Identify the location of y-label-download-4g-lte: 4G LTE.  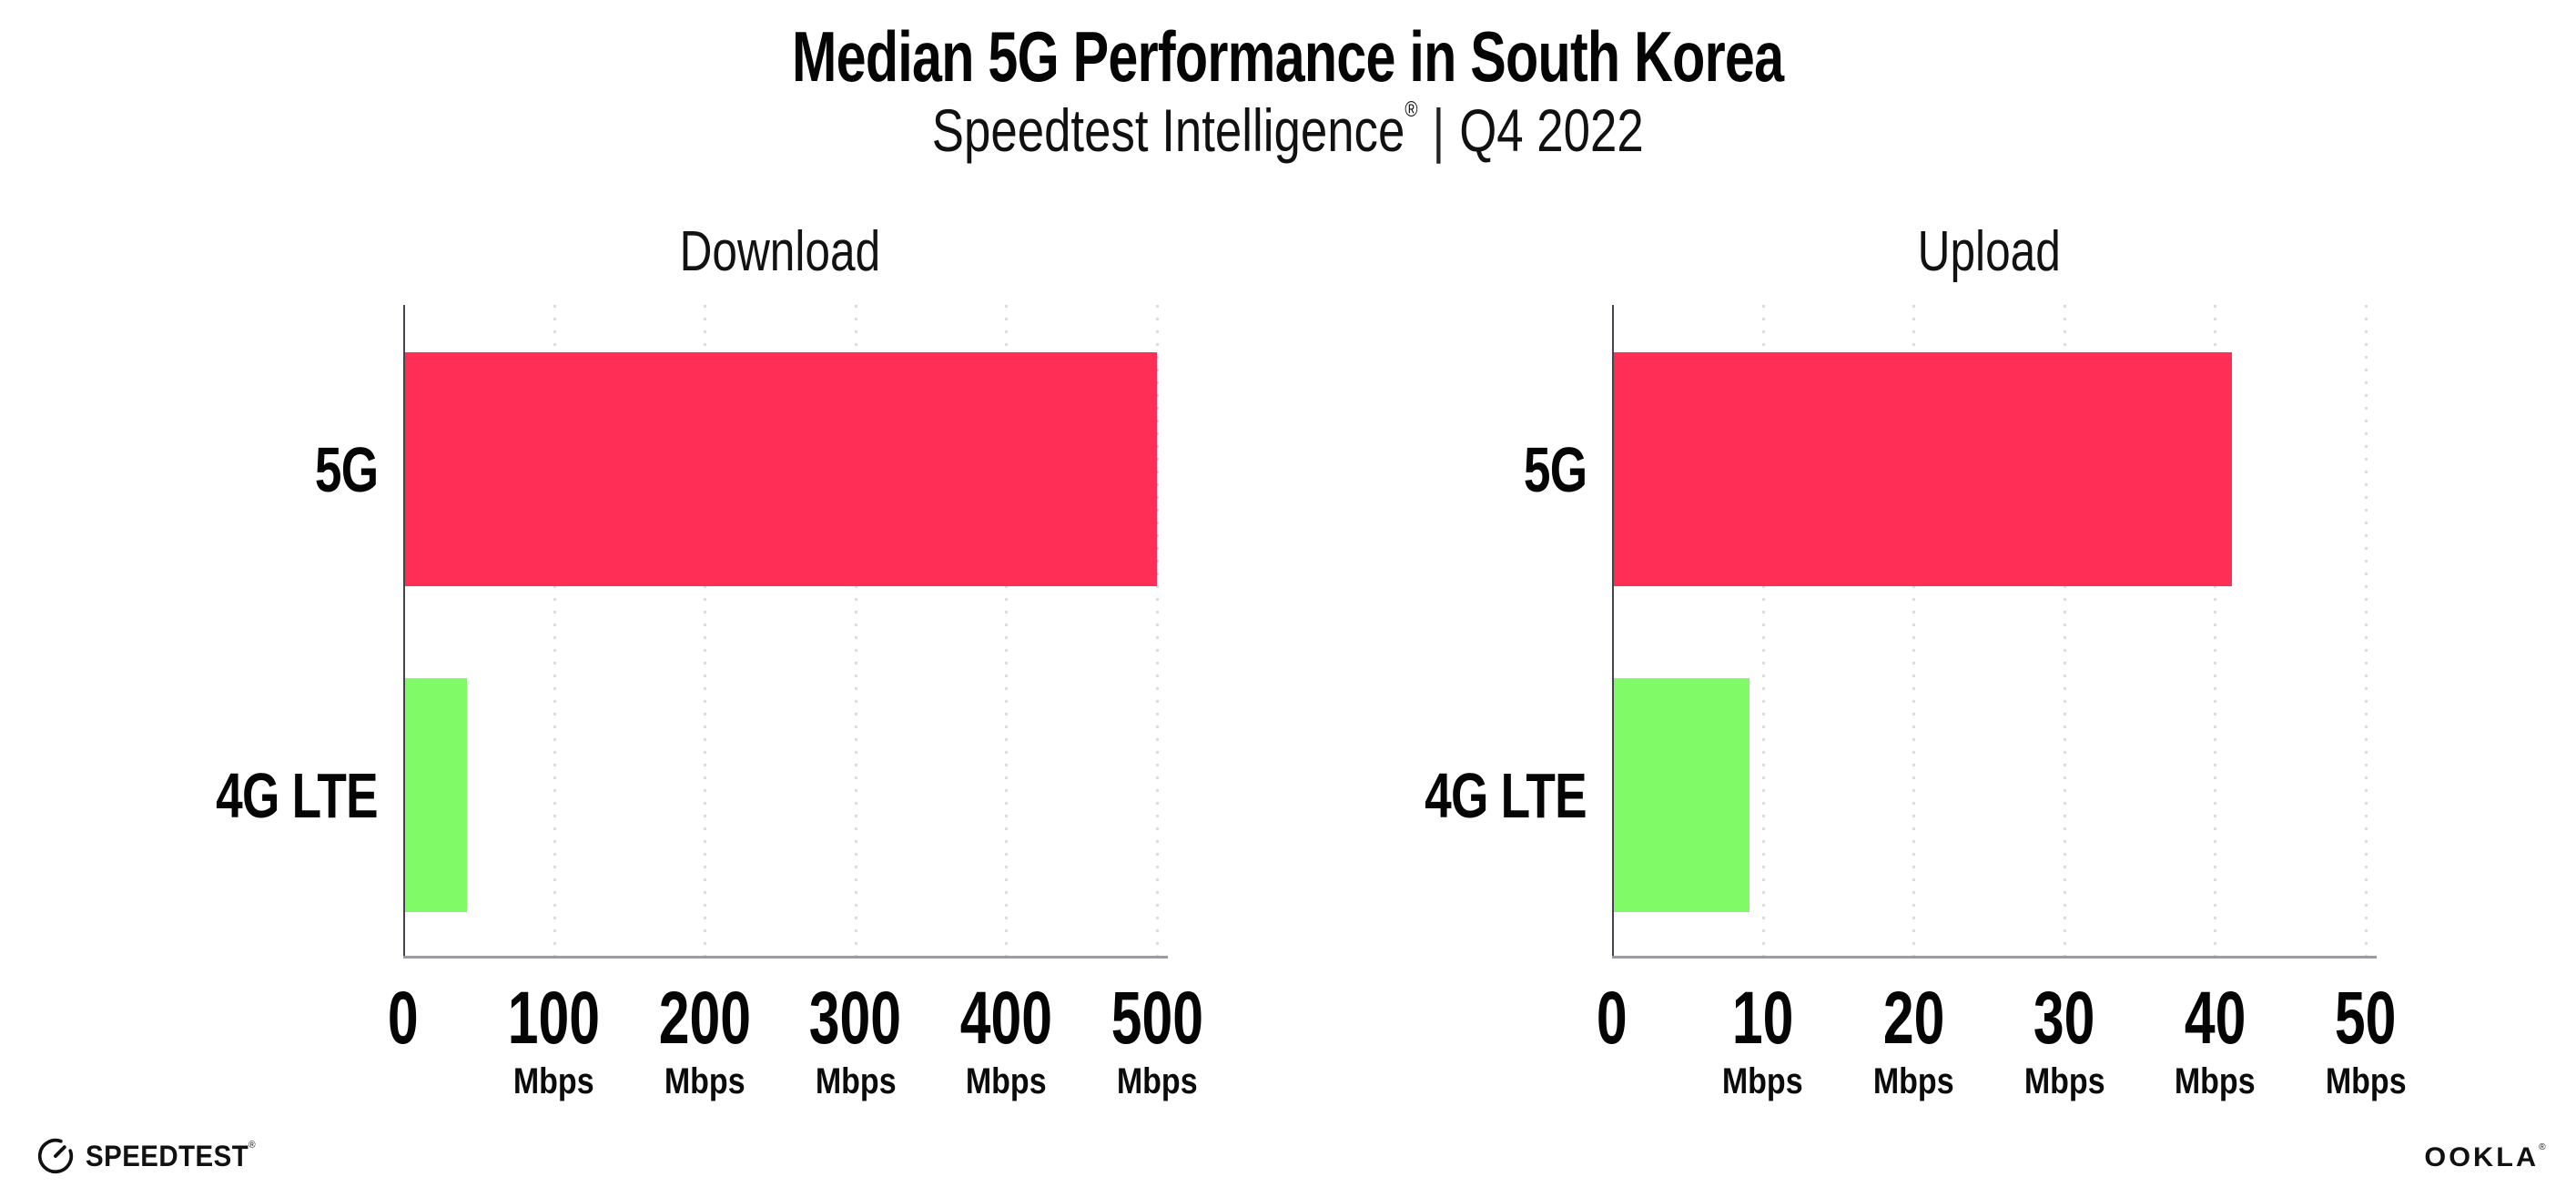
(223, 796).